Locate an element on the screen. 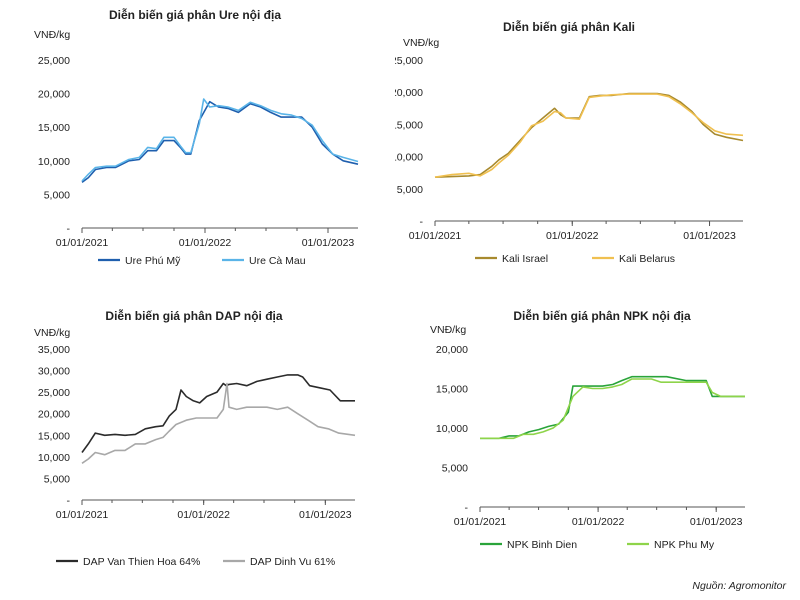  series-line-npk-phu-my is located at coordinates (612, 409).